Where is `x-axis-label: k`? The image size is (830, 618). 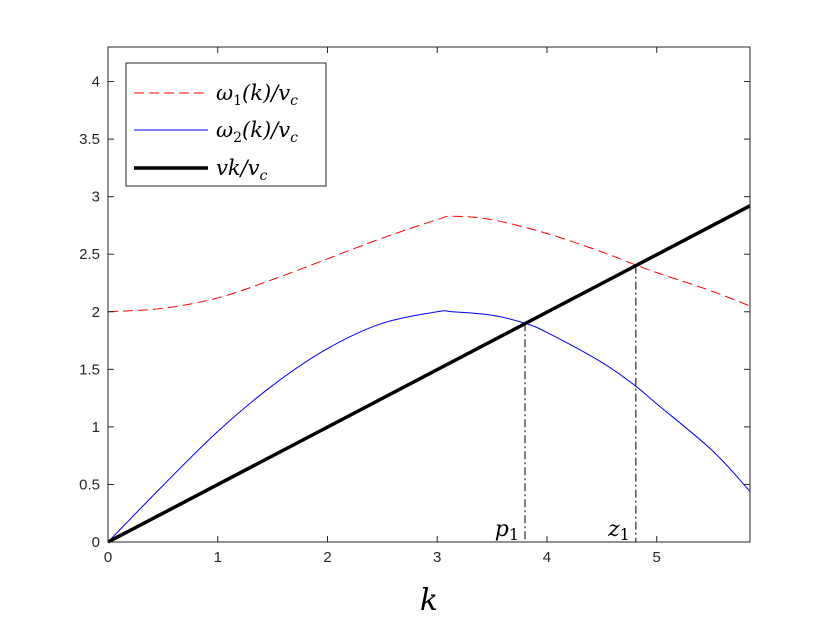 x-axis-label: k is located at coordinates (429, 600).